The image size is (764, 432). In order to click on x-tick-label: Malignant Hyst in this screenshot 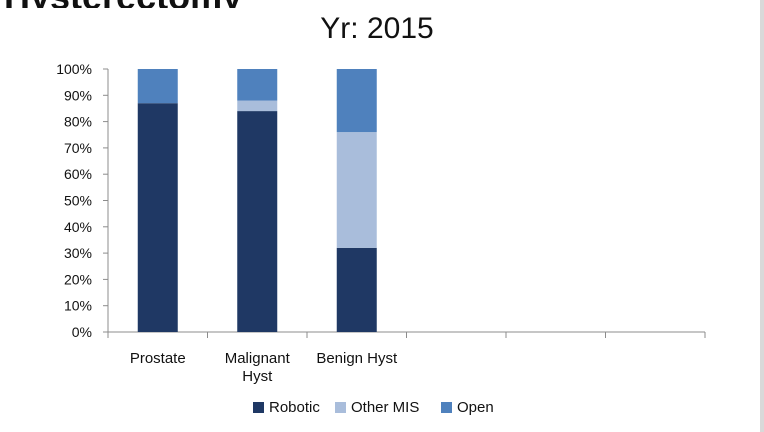, I will do `click(258, 367)`.